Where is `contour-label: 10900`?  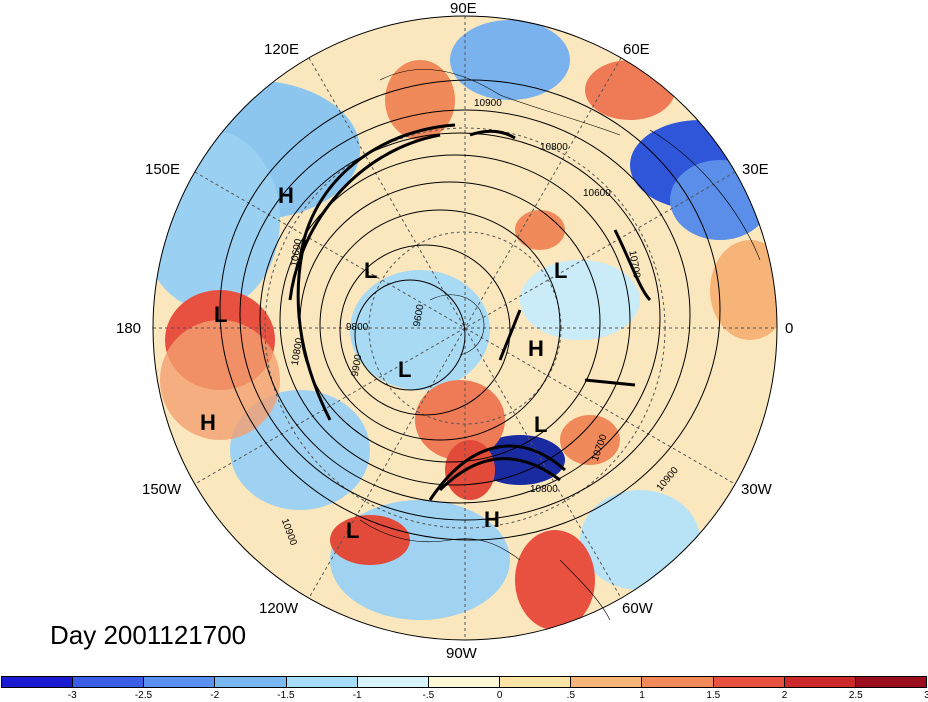 contour-label: 10900 is located at coordinates (488, 103).